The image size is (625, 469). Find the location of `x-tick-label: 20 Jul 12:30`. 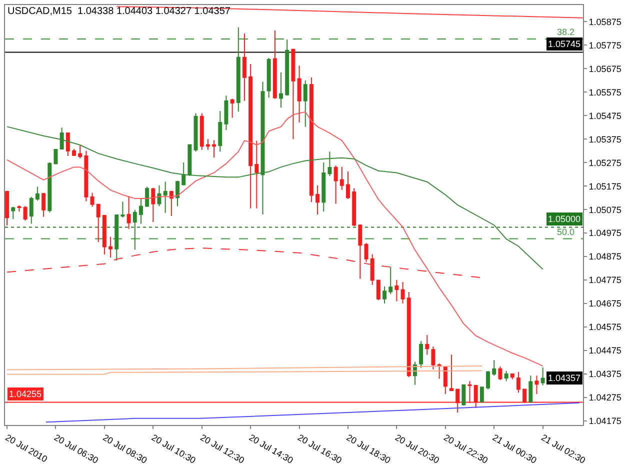

x-tick-label: 20 Jul 12:30 is located at coordinates (222, 449).